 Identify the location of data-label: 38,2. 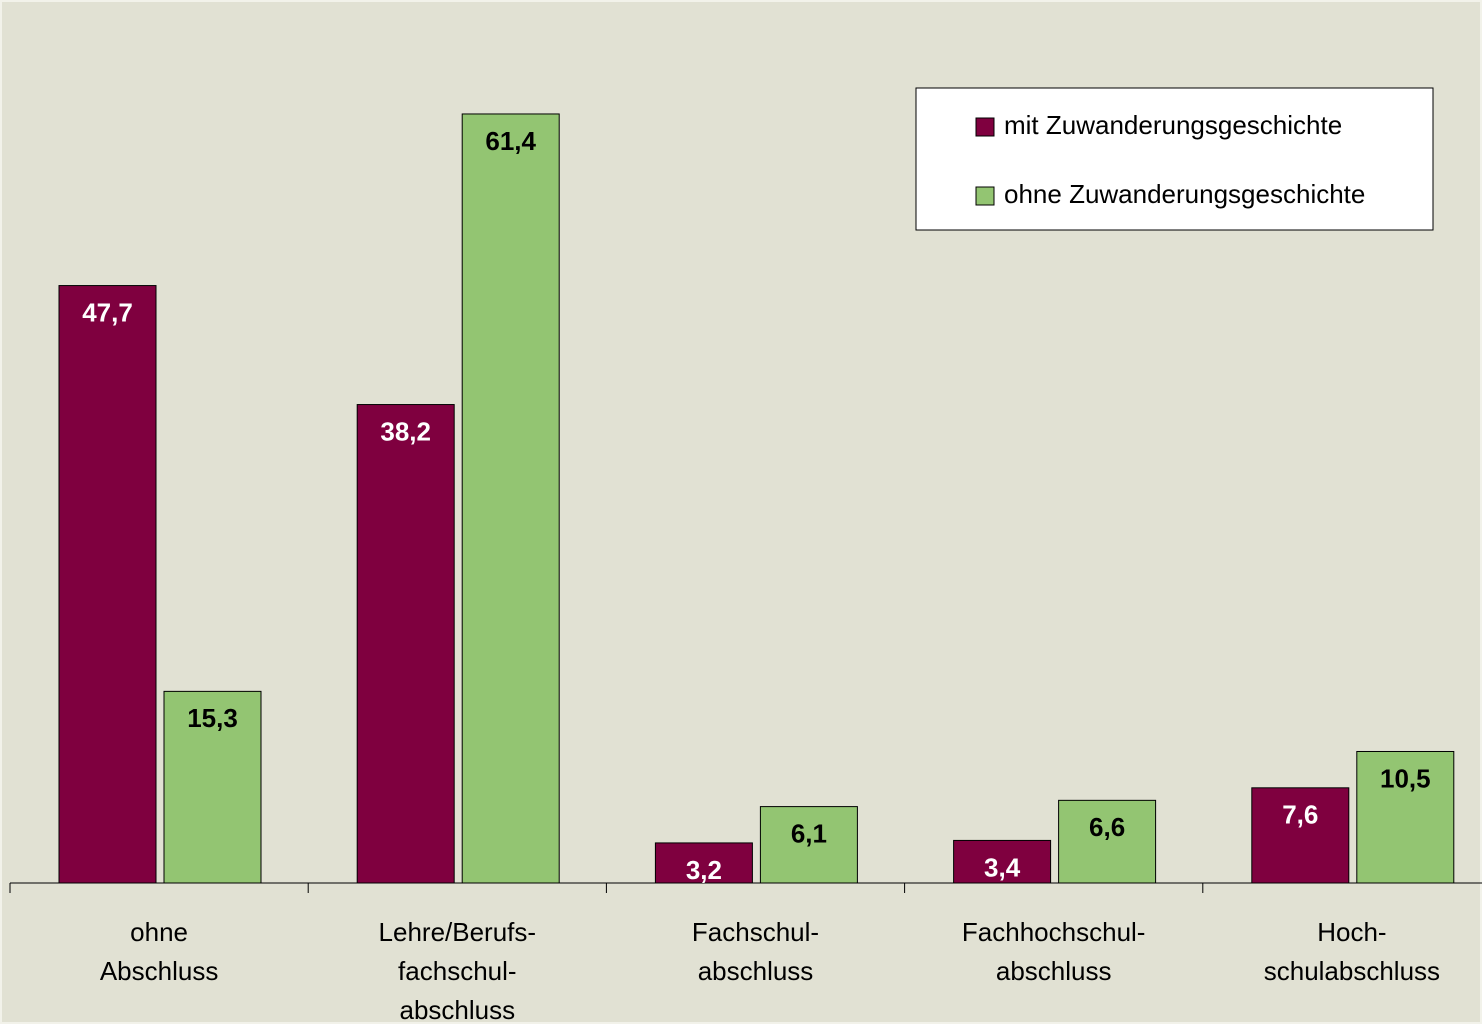
(405, 431).